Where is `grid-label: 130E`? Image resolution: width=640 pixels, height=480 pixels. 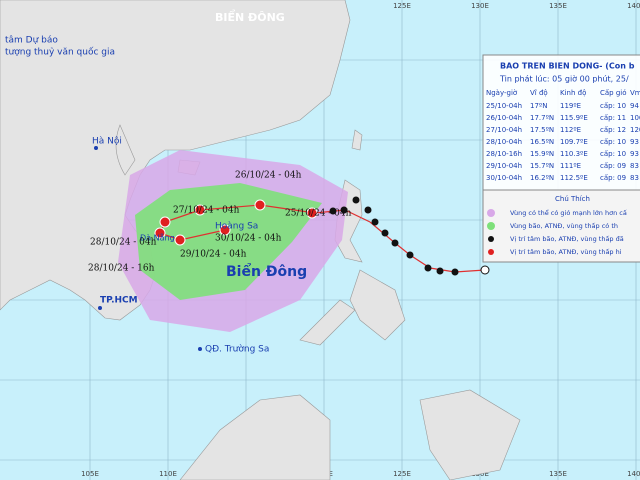
grid-label: 130E is located at coordinates (480, 6).